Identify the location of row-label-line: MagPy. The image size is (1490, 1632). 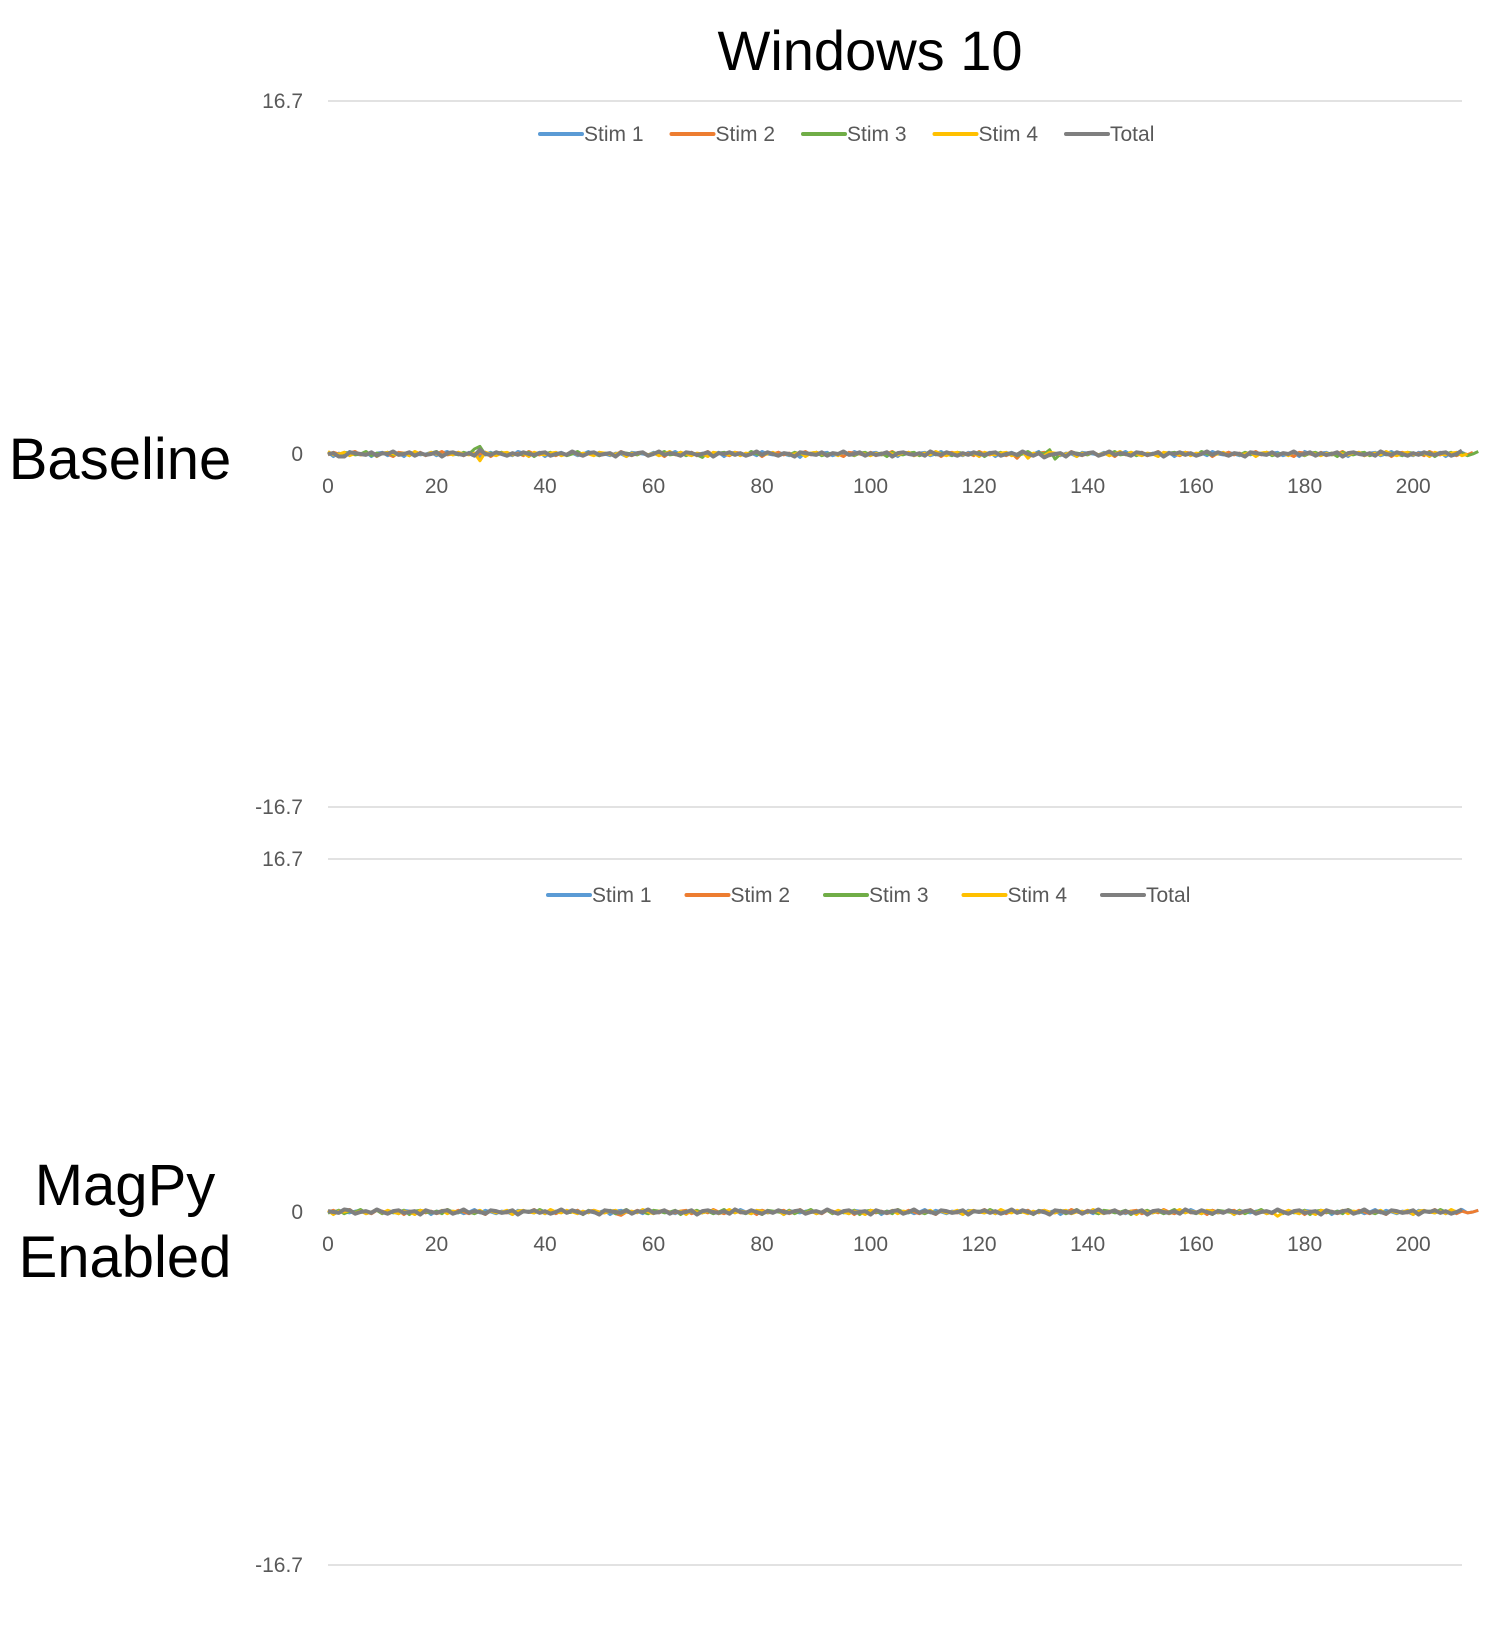
(125, 1185).